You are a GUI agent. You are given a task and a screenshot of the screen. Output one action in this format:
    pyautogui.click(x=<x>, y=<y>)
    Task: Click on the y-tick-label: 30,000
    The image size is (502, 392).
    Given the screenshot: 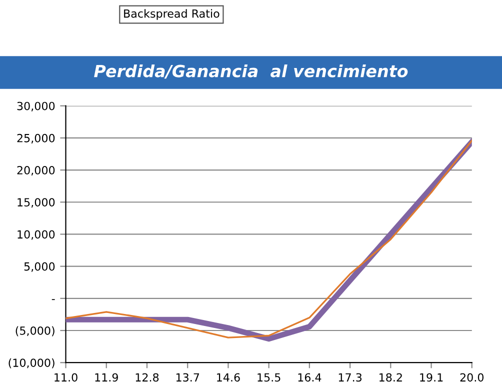 What is the action you would take?
    pyautogui.click(x=36, y=107)
    